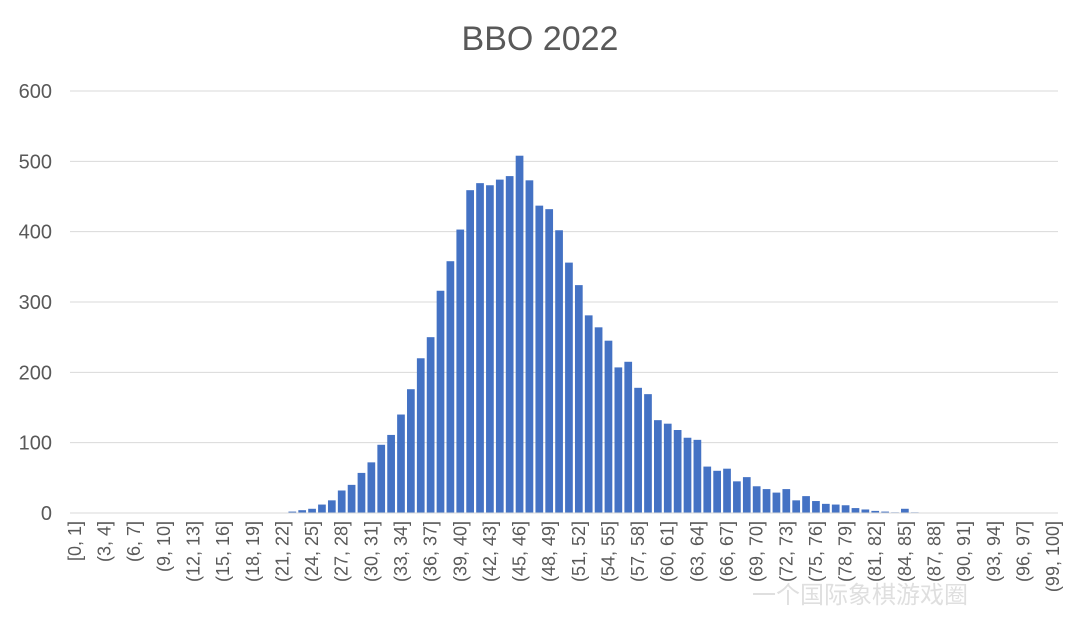  What do you see at coordinates (134, 541) in the screenshot?
I see `x-tick-label: (6, 7]` at bounding box center [134, 541].